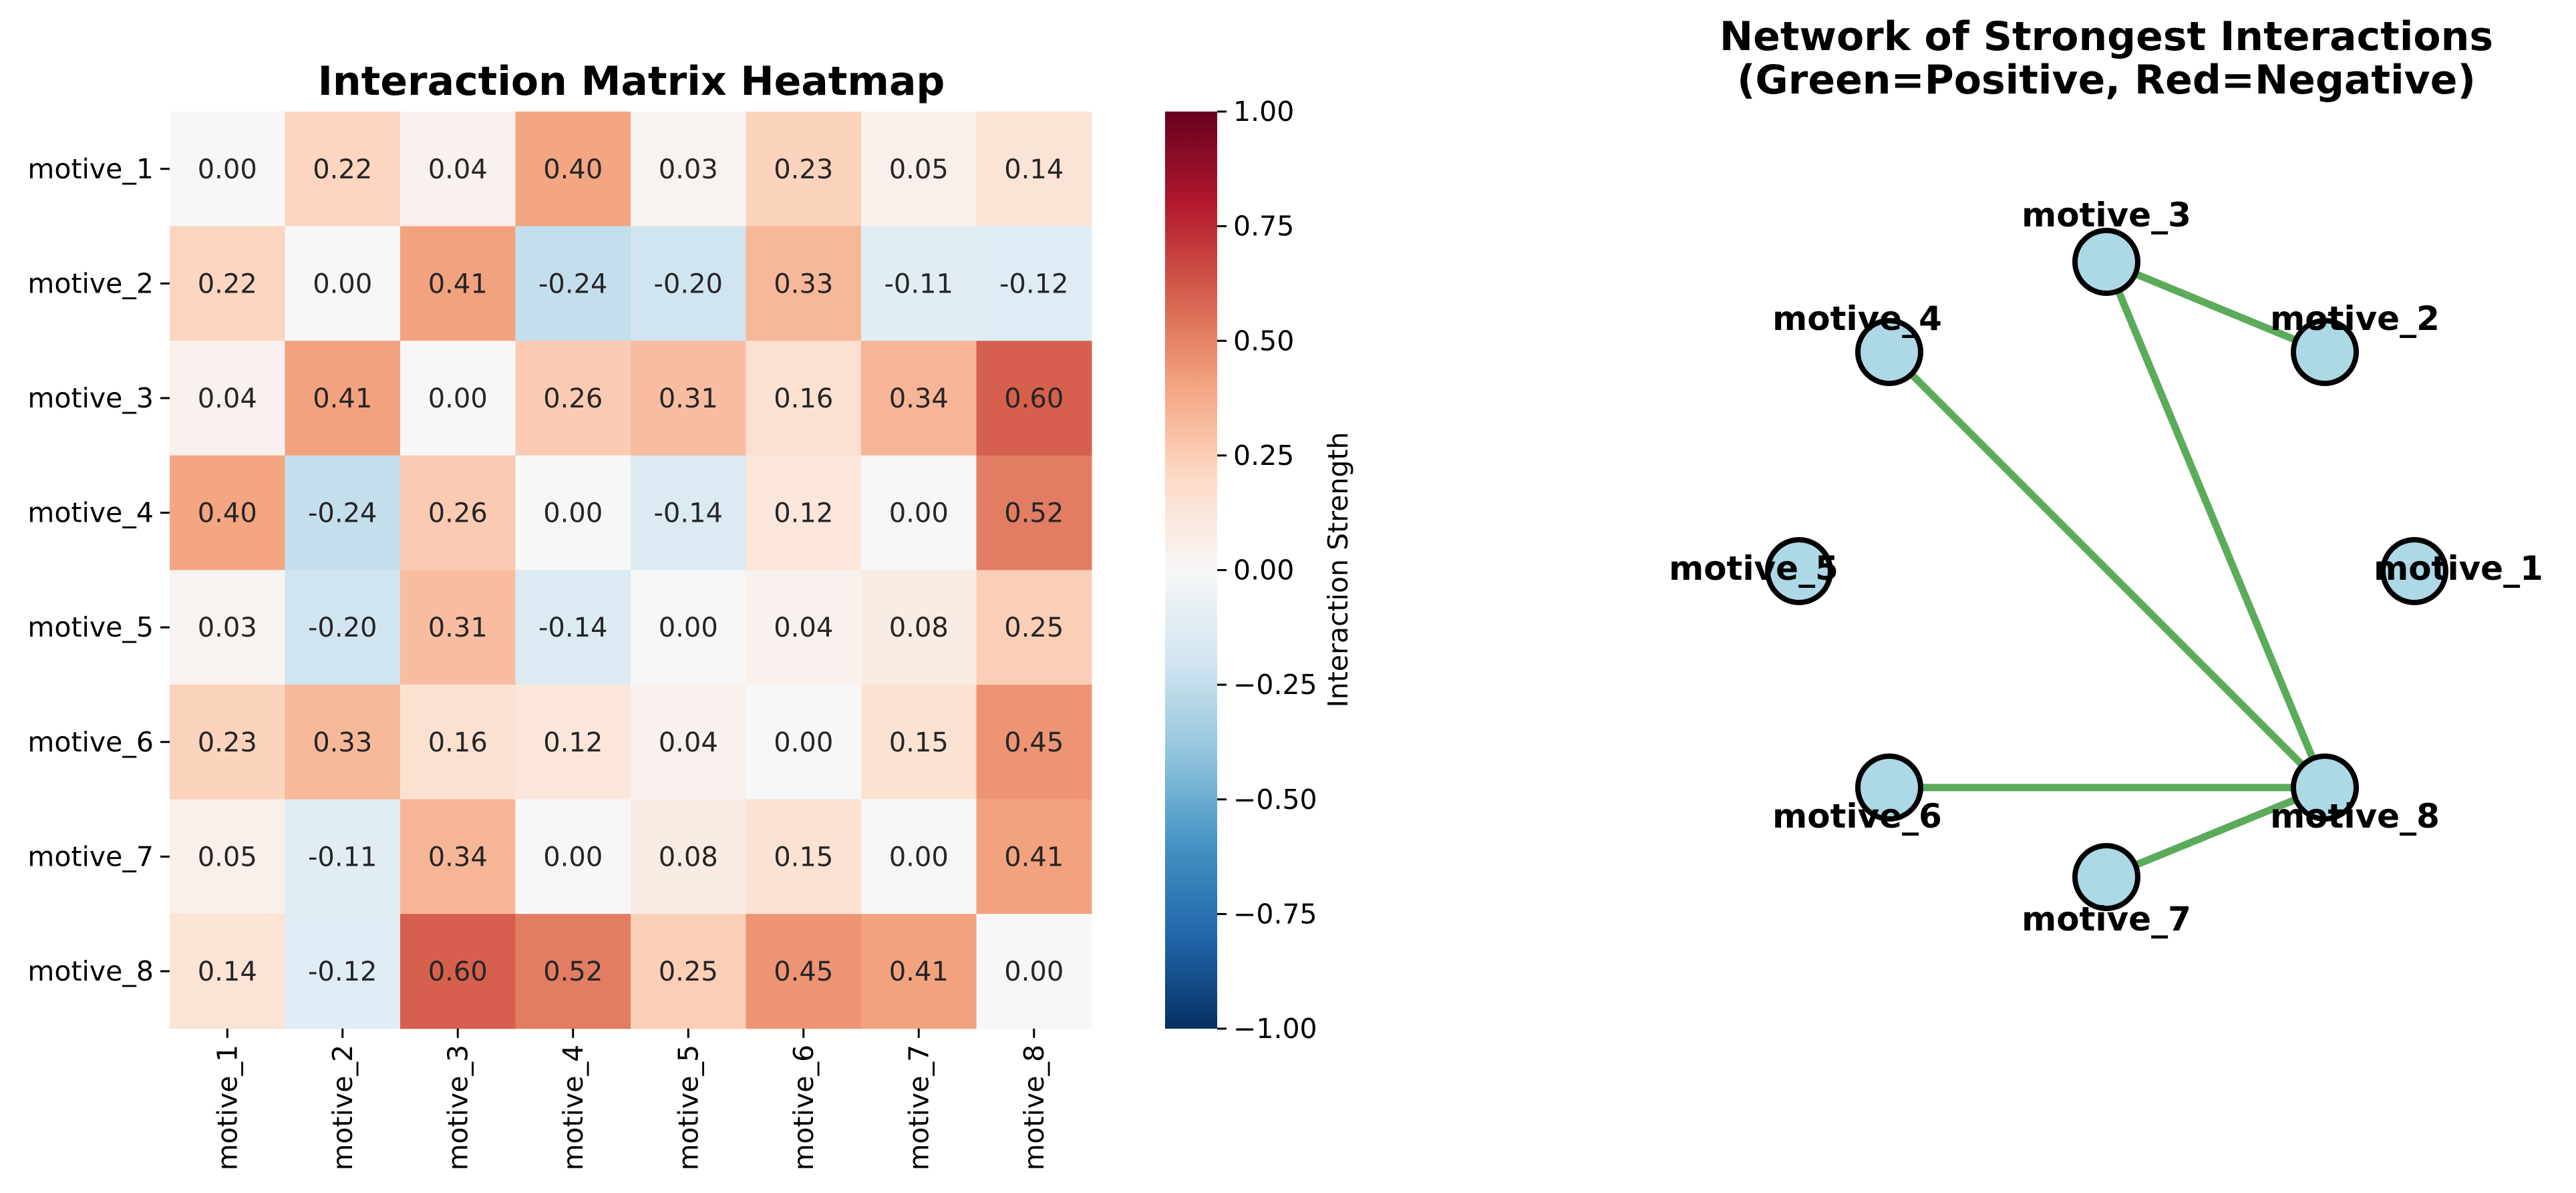  Describe the element at coordinates (90, 169) in the screenshot. I see `row-tick-label: motive_1` at that location.